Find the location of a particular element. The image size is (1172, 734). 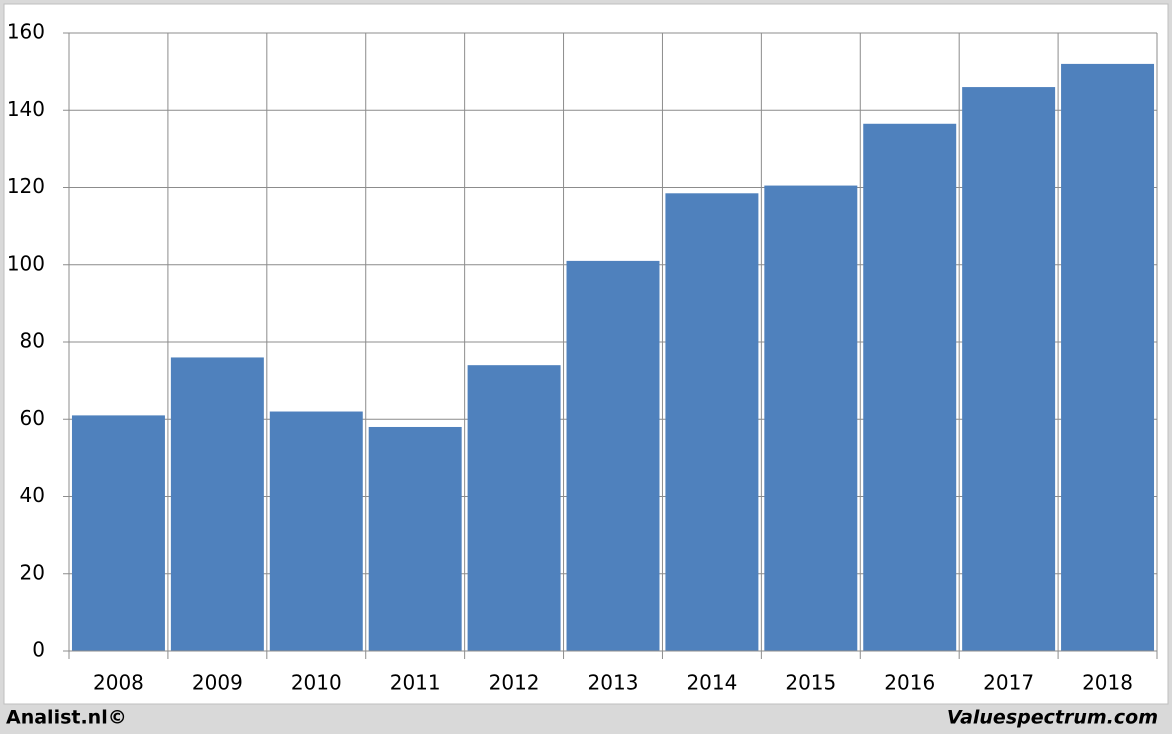

y-tick-label: 160 is located at coordinates (26, 32).